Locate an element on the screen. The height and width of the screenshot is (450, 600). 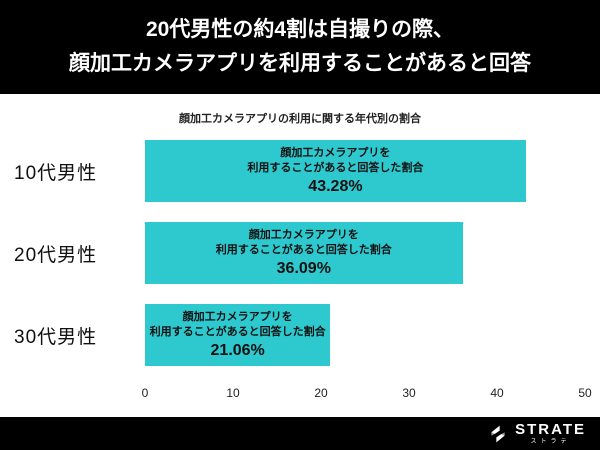
footer-bar: STRATE ストラテ is located at coordinates (300, 433).